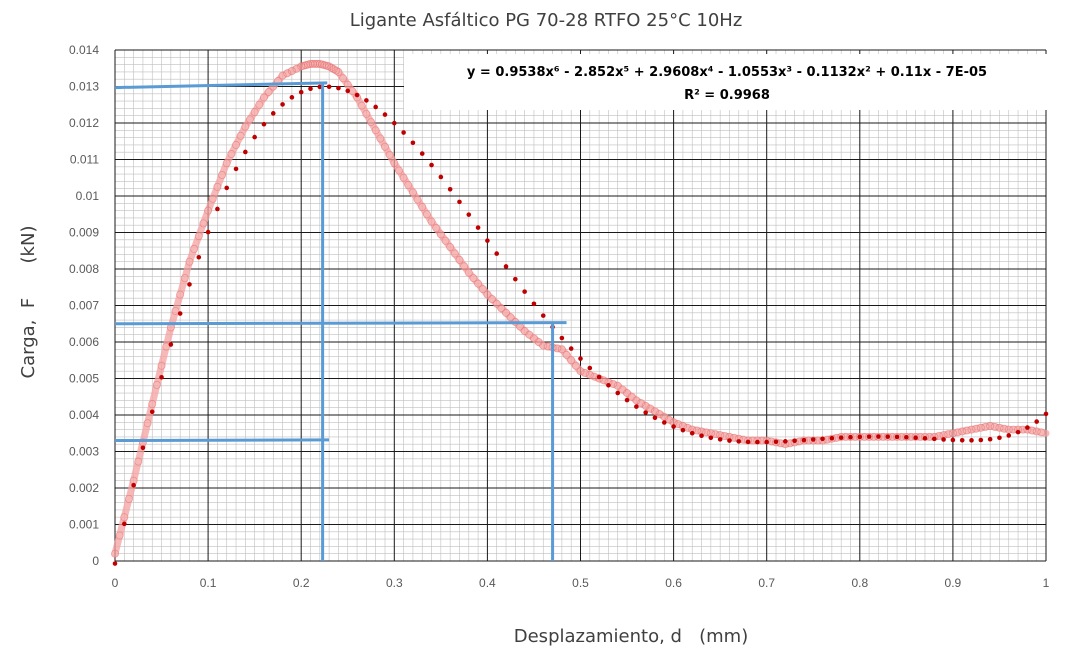 The image size is (1076, 655). What do you see at coordinates (84, 50) in the screenshot?
I see `y-tick-label: 0.014` at bounding box center [84, 50].